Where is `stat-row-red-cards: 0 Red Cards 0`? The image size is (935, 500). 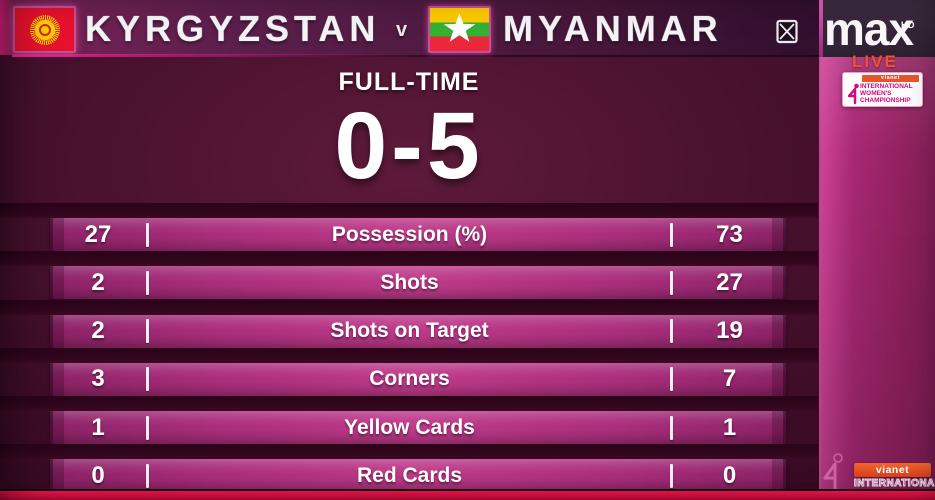 stat-row-red-cards: 0 Red Cards 0 is located at coordinates (409, 468).